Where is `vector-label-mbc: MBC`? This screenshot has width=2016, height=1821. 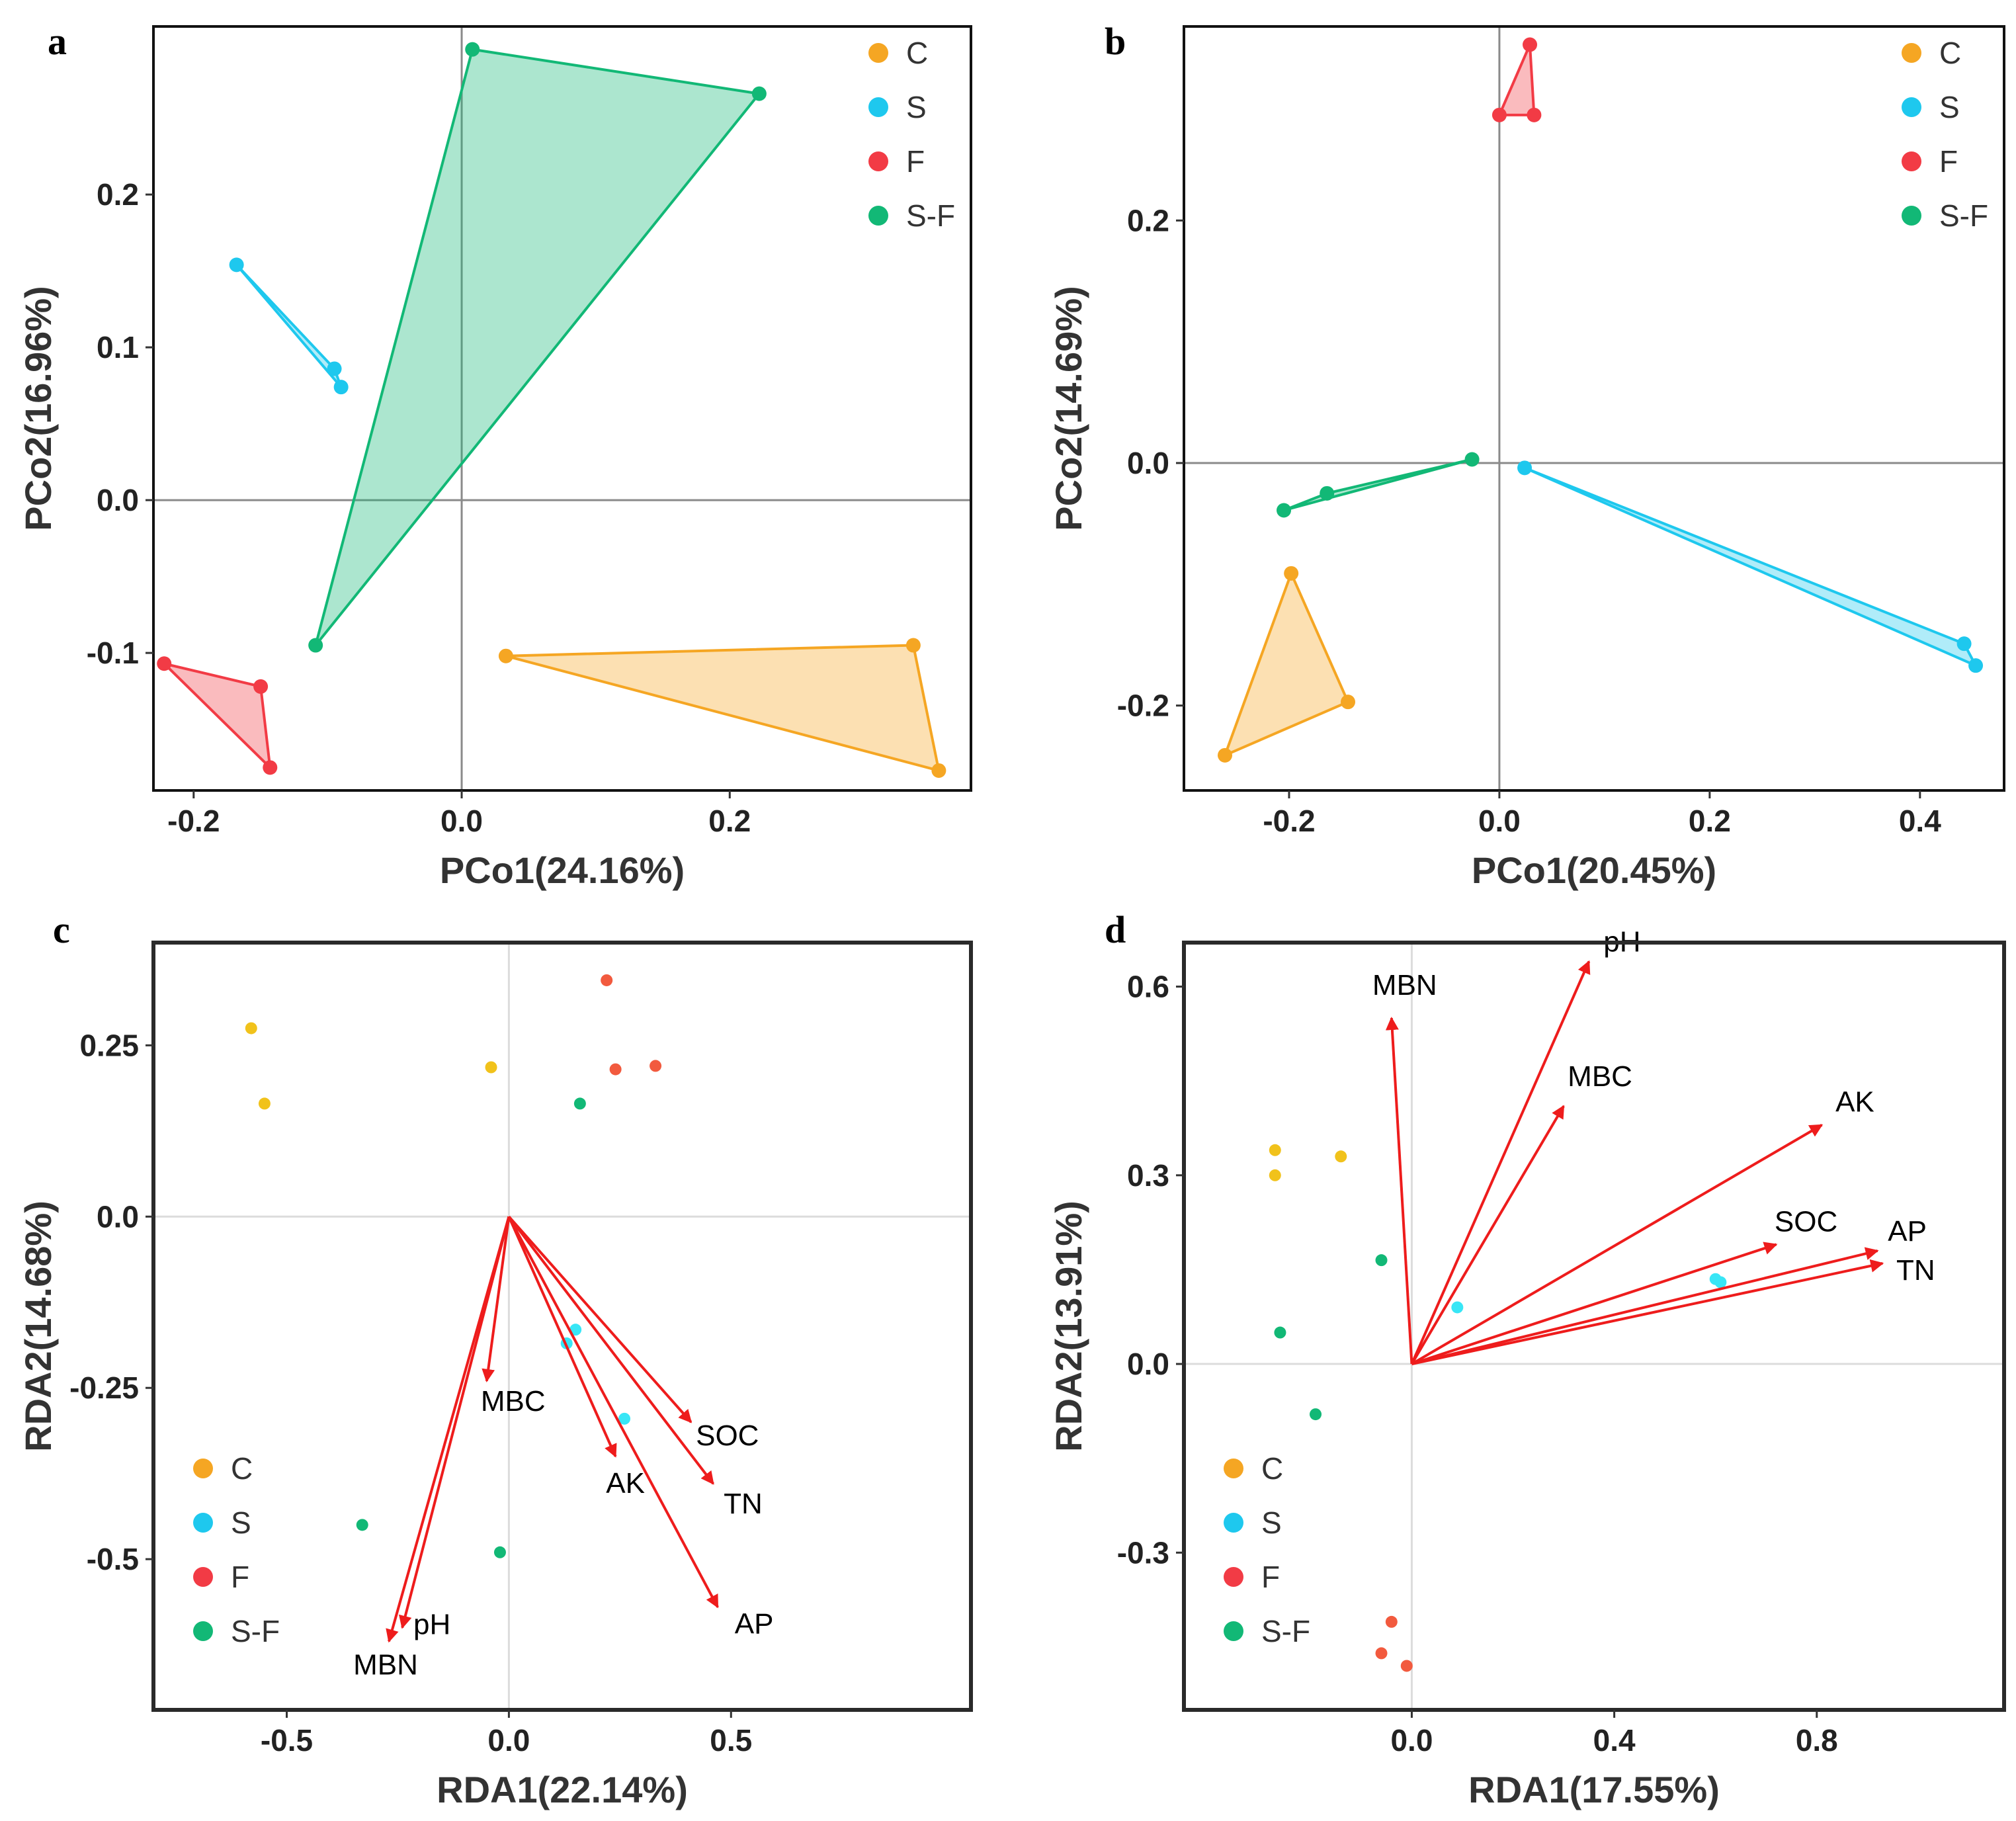 vector-label-mbc: MBC is located at coordinates (1600, 1076).